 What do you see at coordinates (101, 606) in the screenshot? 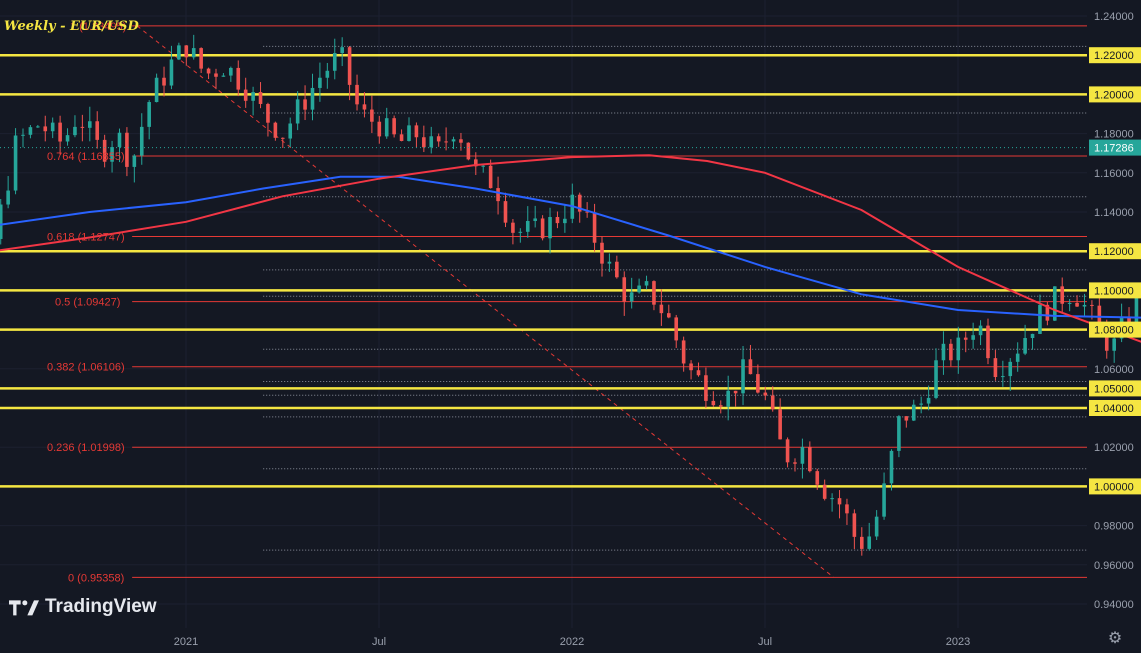
I see `watermark-text: TradingView` at bounding box center [101, 606].